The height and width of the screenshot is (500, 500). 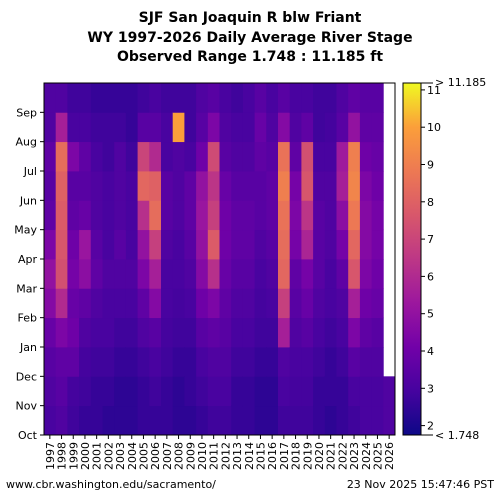 I want to click on y-tick-label-Dec: Dec, so click(x=26, y=376).